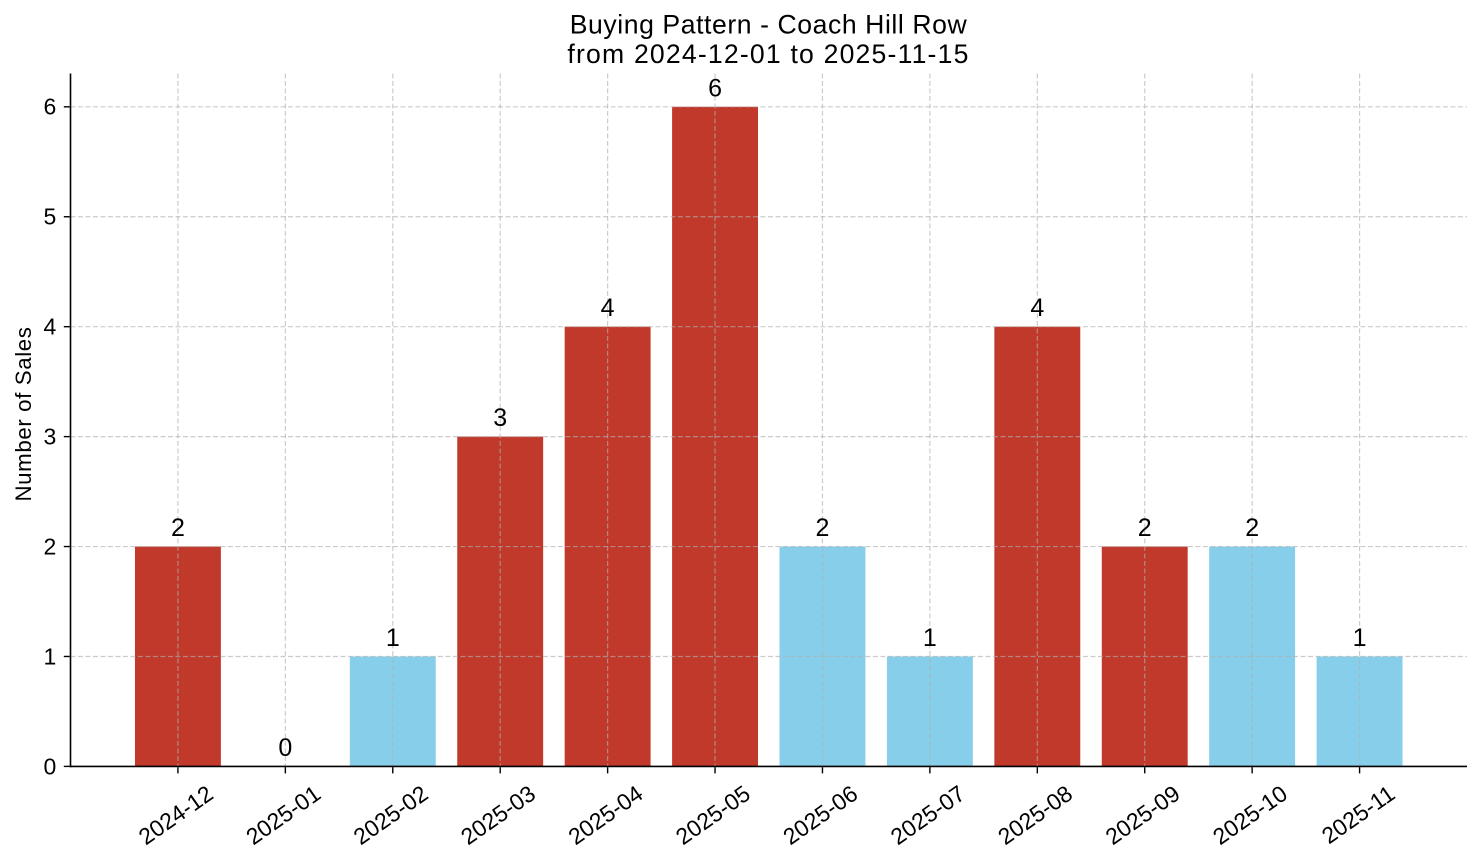  What do you see at coordinates (23, 413) in the screenshot?
I see `svg-text: Number of Sales` at bounding box center [23, 413].